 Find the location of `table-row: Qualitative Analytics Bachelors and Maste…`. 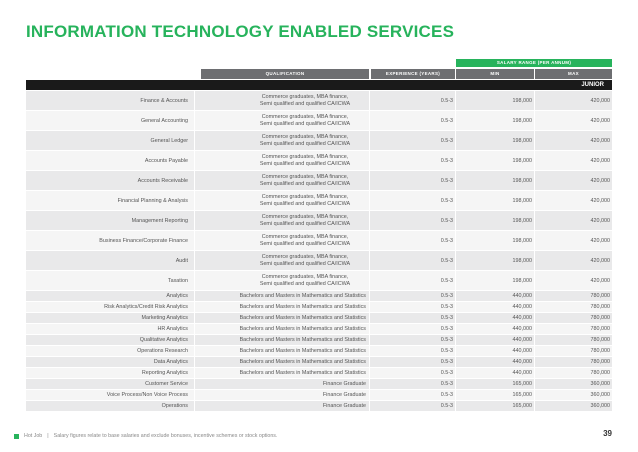

table-row: Qualitative Analytics Bachelors and Maste… is located at coordinates (319, 340).